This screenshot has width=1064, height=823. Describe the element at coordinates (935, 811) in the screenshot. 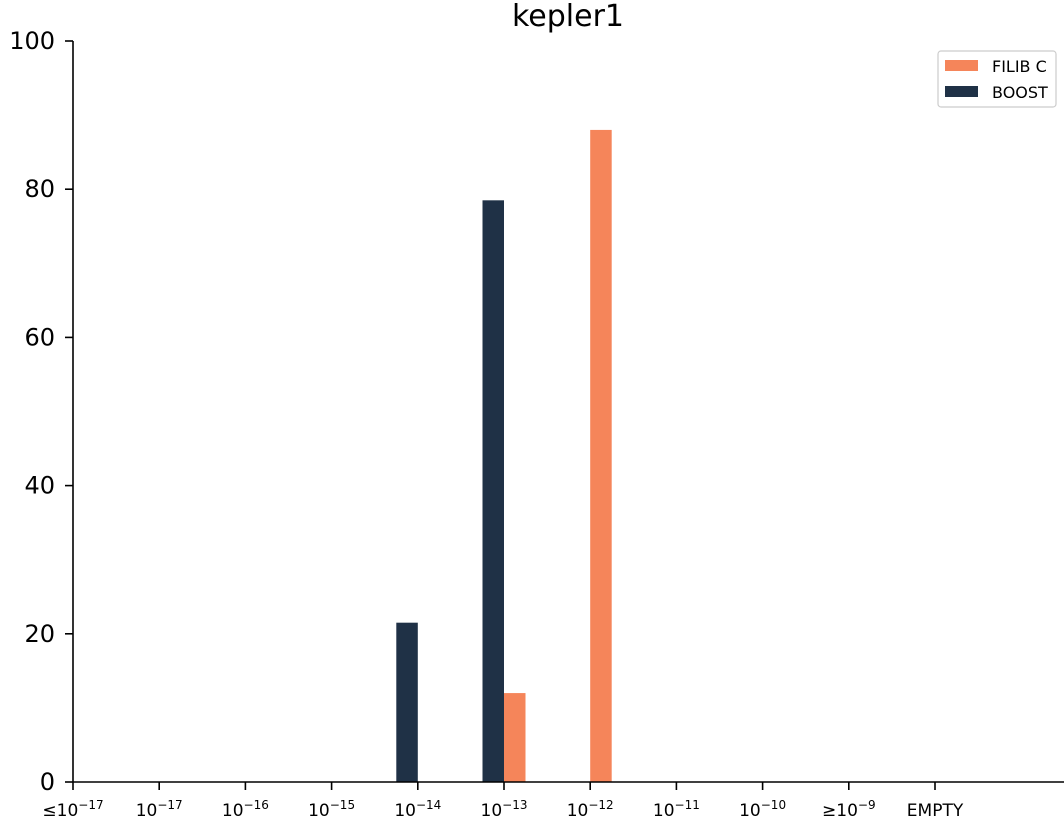

I see `x-tick-label: EMPTY` at that location.